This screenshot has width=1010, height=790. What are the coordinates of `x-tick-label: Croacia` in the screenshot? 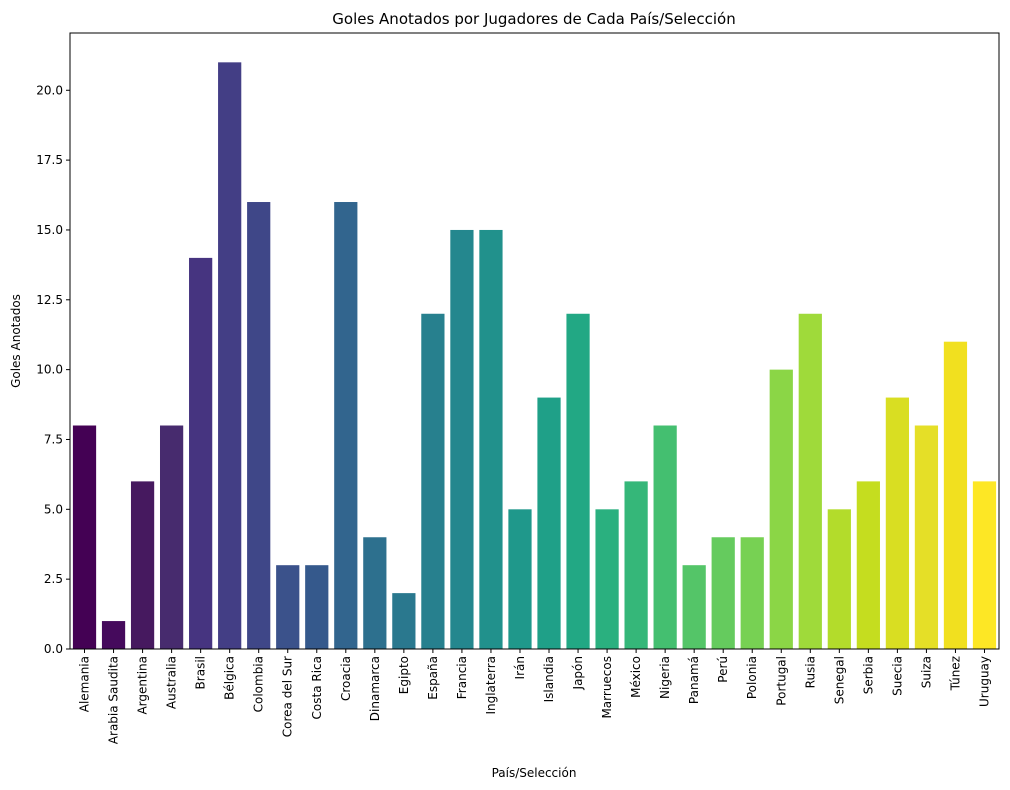 It's located at (346, 678).